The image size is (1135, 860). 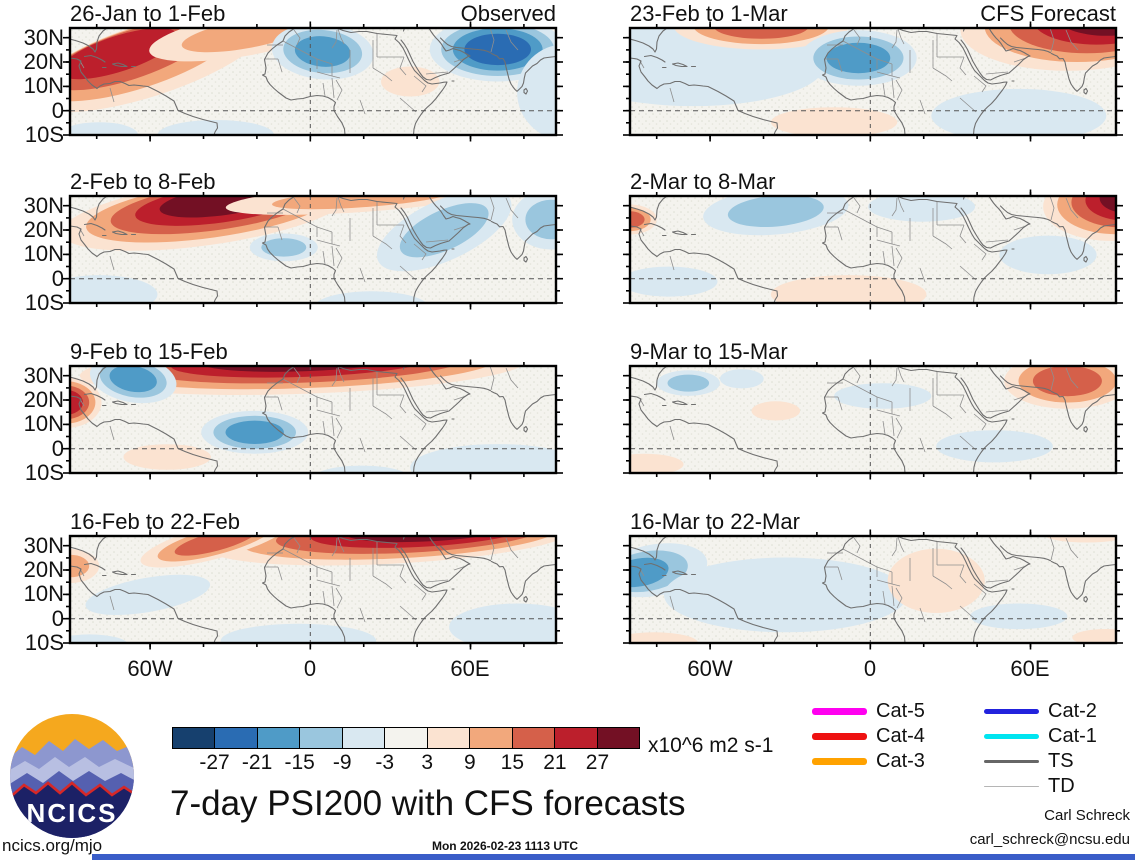 I want to click on panel-title-row: 9-Feb to 15-Feb, so click(x=313, y=352).